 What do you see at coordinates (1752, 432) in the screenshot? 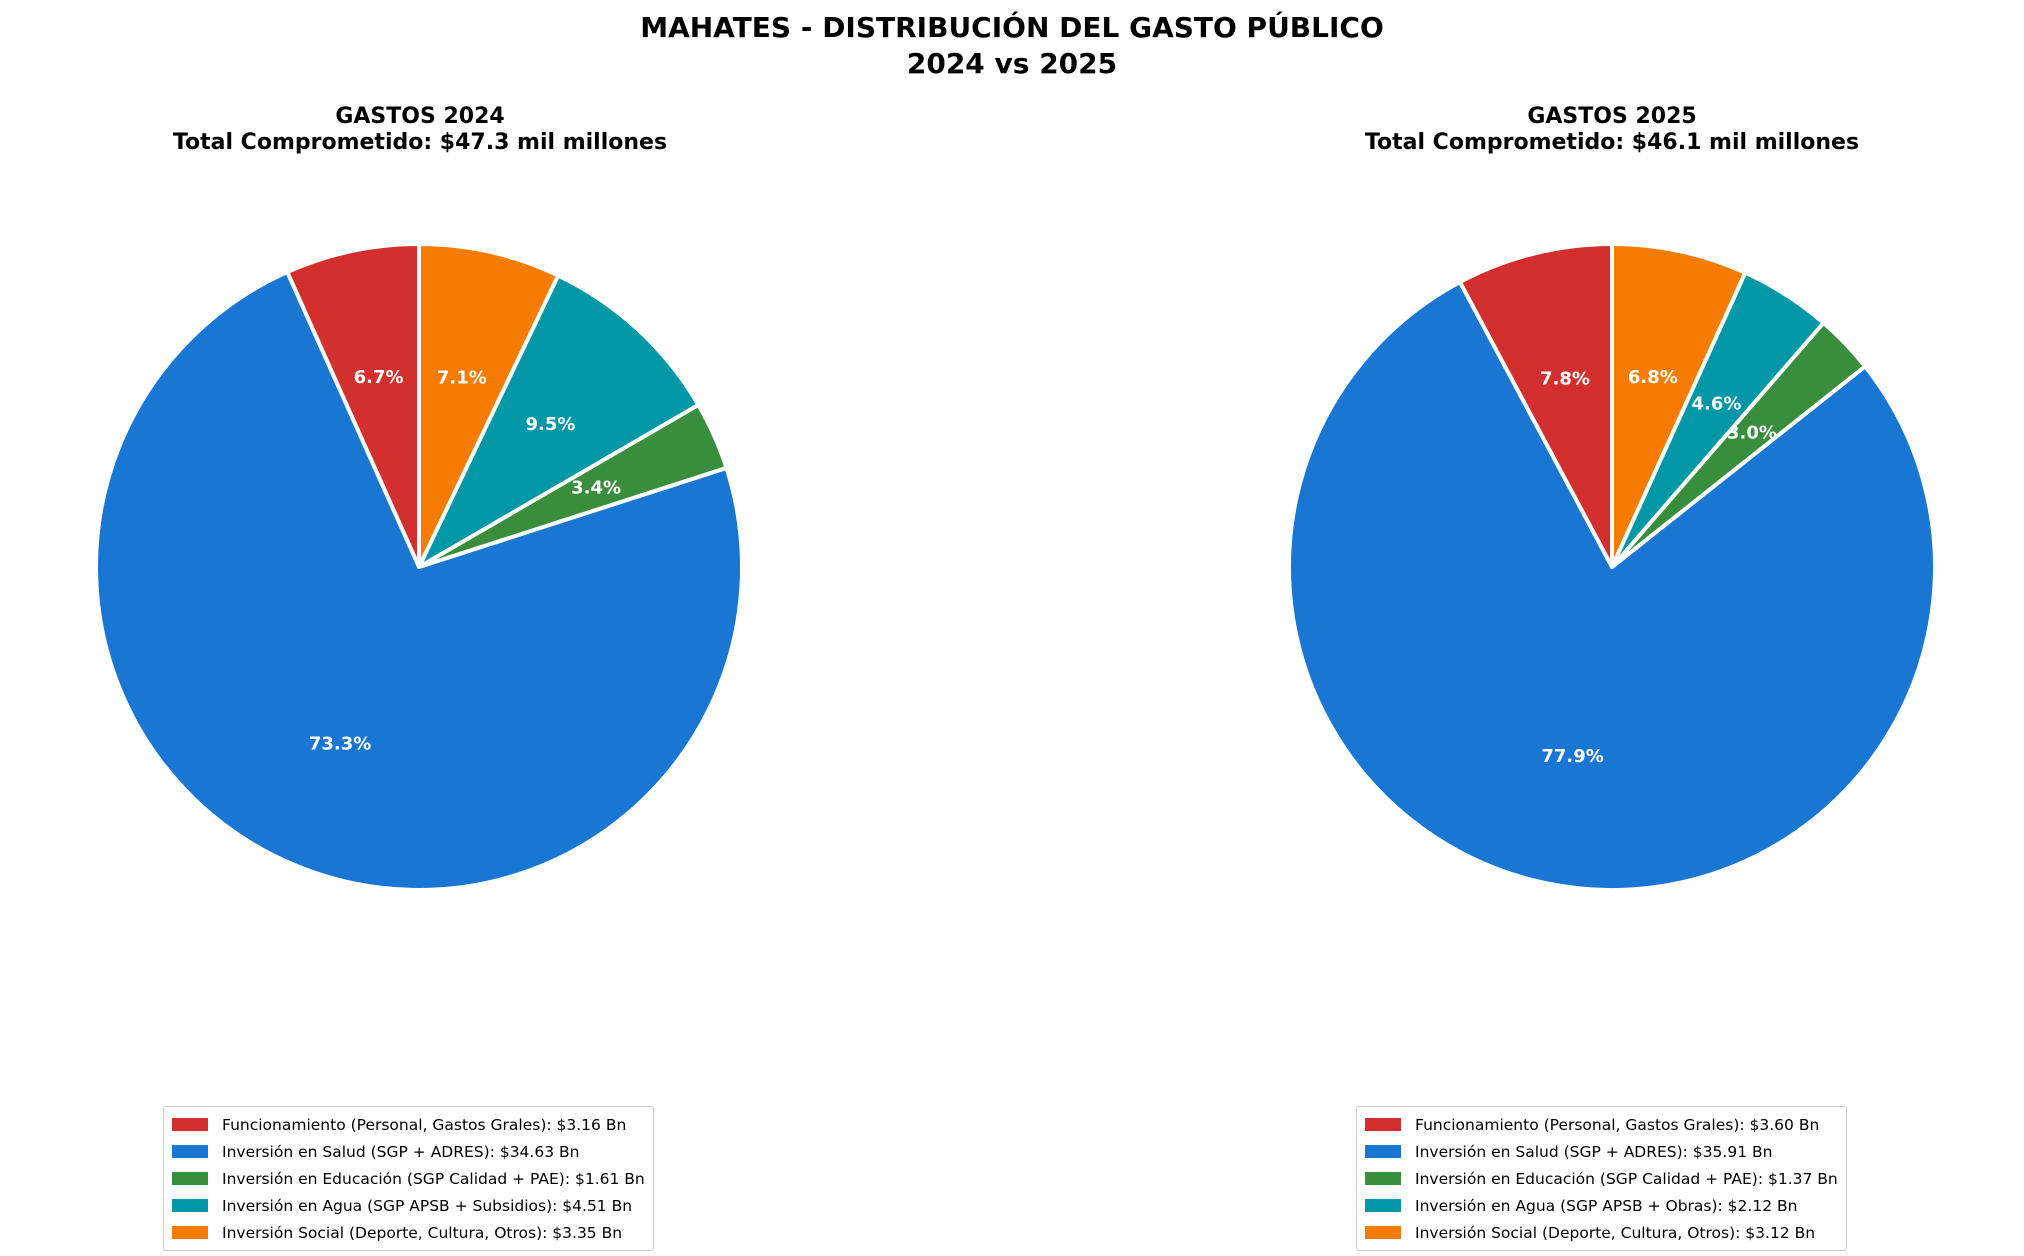
I see `pie-2025-pct-label-educacion: 3.0%` at bounding box center [1752, 432].